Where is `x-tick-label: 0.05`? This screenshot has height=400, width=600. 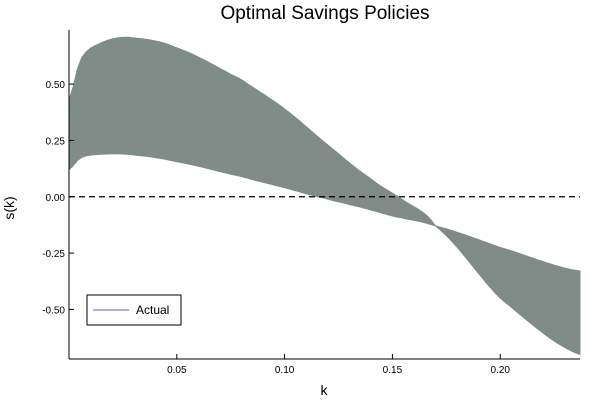
x-tick-label: 0.05 is located at coordinates (177, 370).